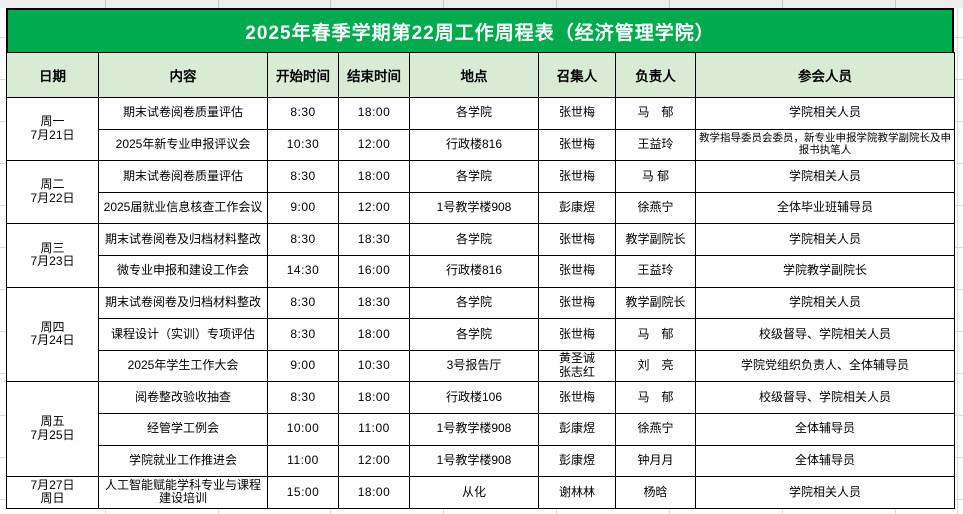  What do you see at coordinates (52, 429) in the screenshot?
I see `cell-date-group-4: 周五 7月25日` at bounding box center [52, 429].